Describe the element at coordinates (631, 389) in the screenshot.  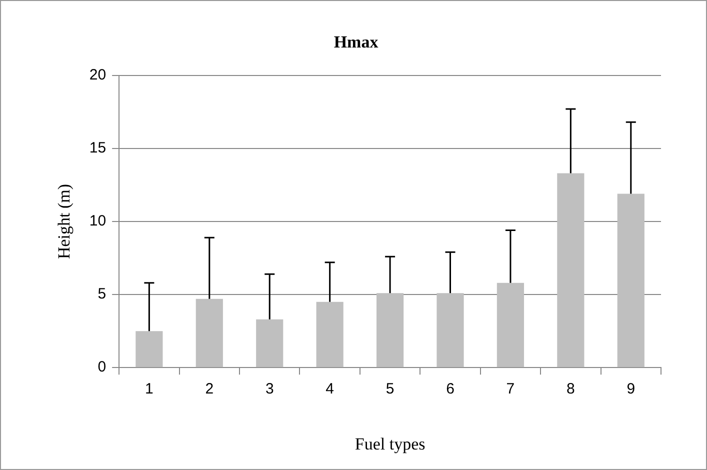
I see `x-tick-label: 9` at that location.